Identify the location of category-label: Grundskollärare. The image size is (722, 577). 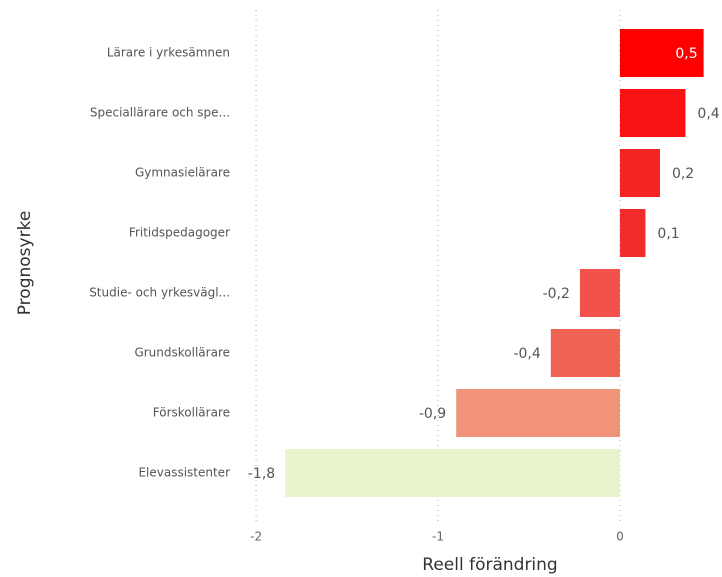
(182, 353).